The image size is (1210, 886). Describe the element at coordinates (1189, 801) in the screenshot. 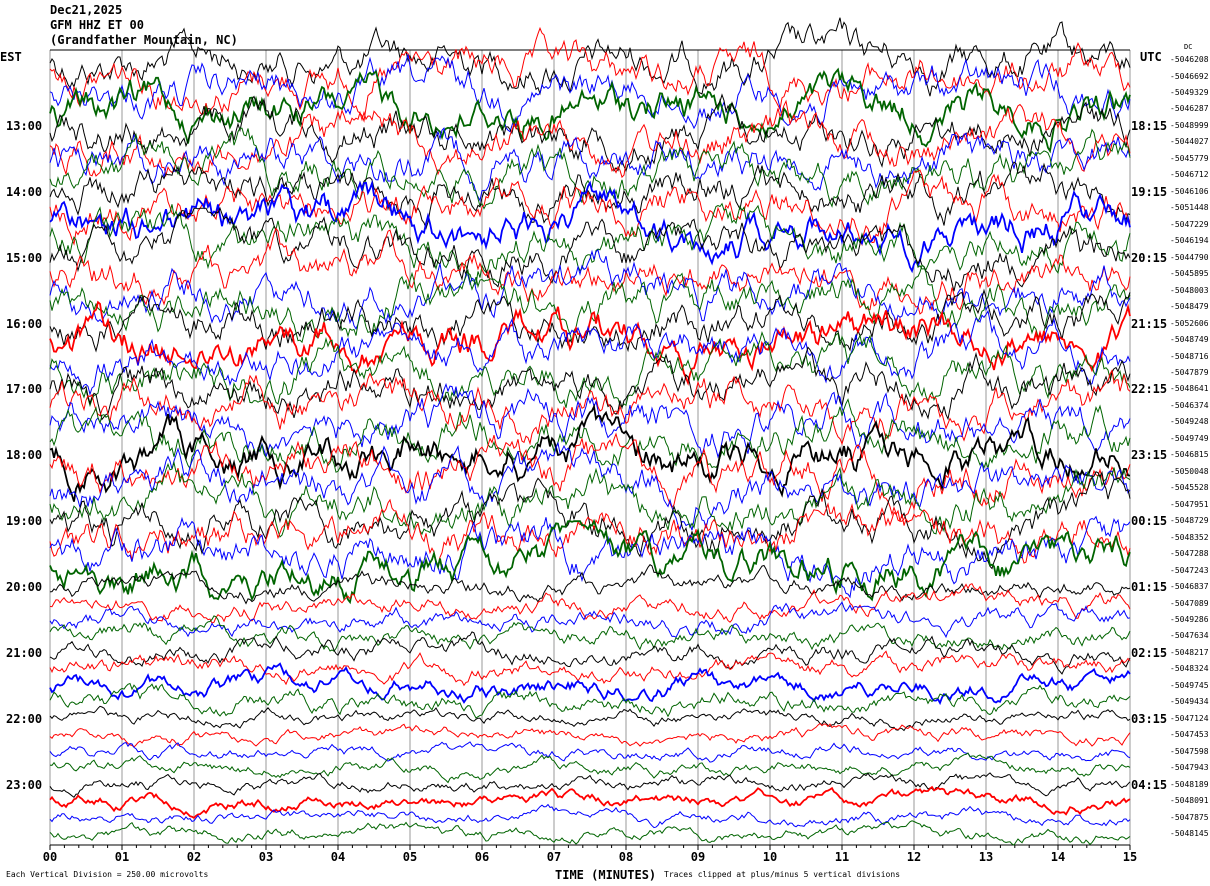

I see `dc-offset-label: -5048091` at that location.